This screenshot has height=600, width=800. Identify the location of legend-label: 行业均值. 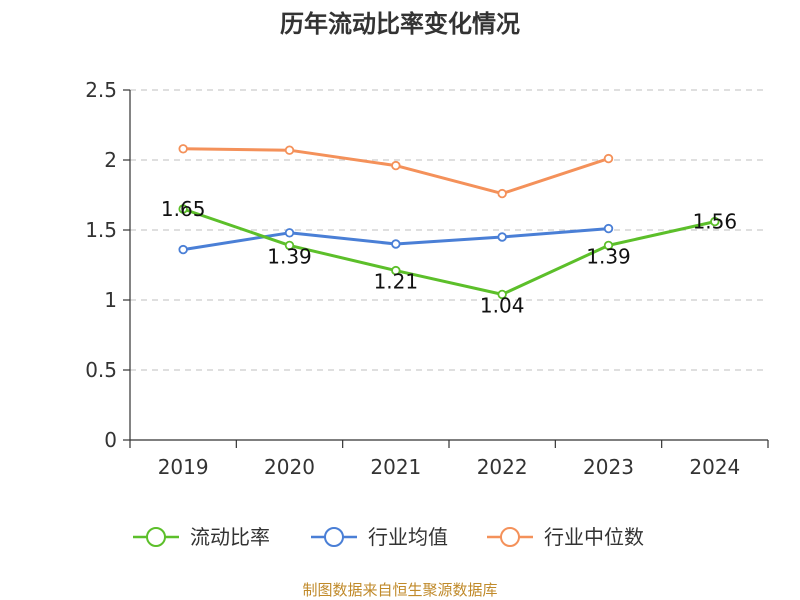
(408, 537).